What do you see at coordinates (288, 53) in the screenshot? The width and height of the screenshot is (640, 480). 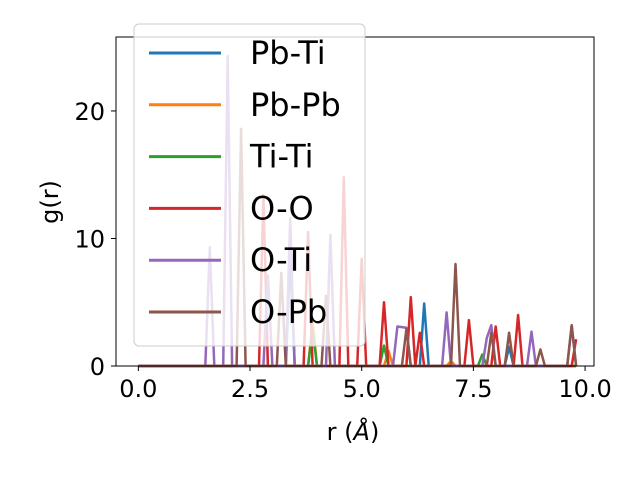 I see `legend-label-0: Pb-Ti` at bounding box center [288, 53].